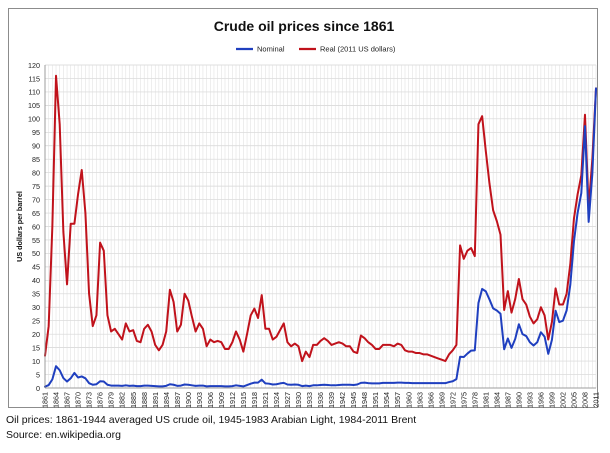 The width and height of the screenshot is (610, 453). What do you see at coordinates (188, 400) in the screenshot?
I see `x-tick-label: 1900` at bounding box center [188, 400].